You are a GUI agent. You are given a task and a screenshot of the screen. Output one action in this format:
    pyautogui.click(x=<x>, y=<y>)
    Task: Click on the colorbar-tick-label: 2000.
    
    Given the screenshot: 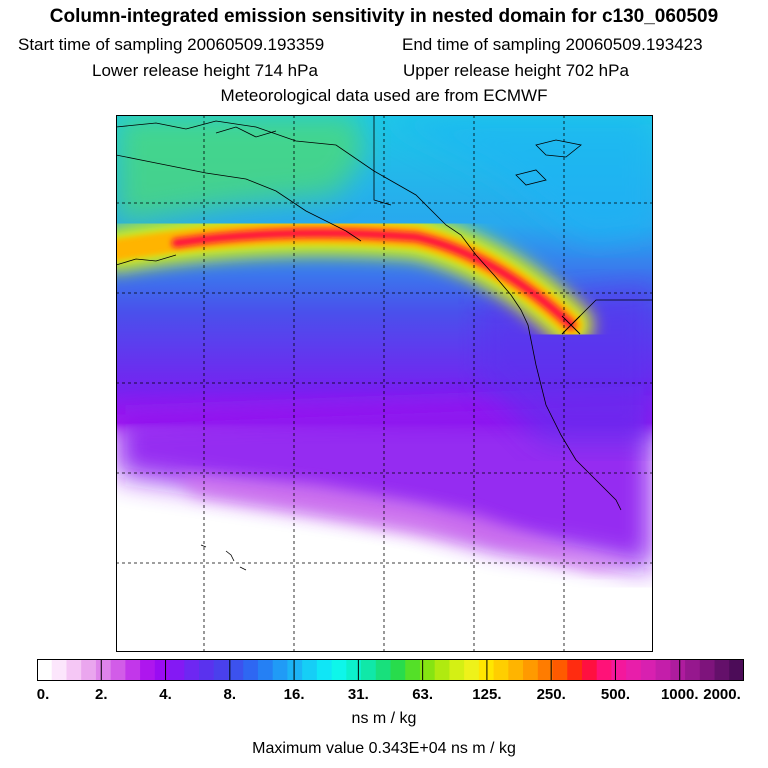 What is the action you would take?
    pyautogui.click(x=722, y=694)
    